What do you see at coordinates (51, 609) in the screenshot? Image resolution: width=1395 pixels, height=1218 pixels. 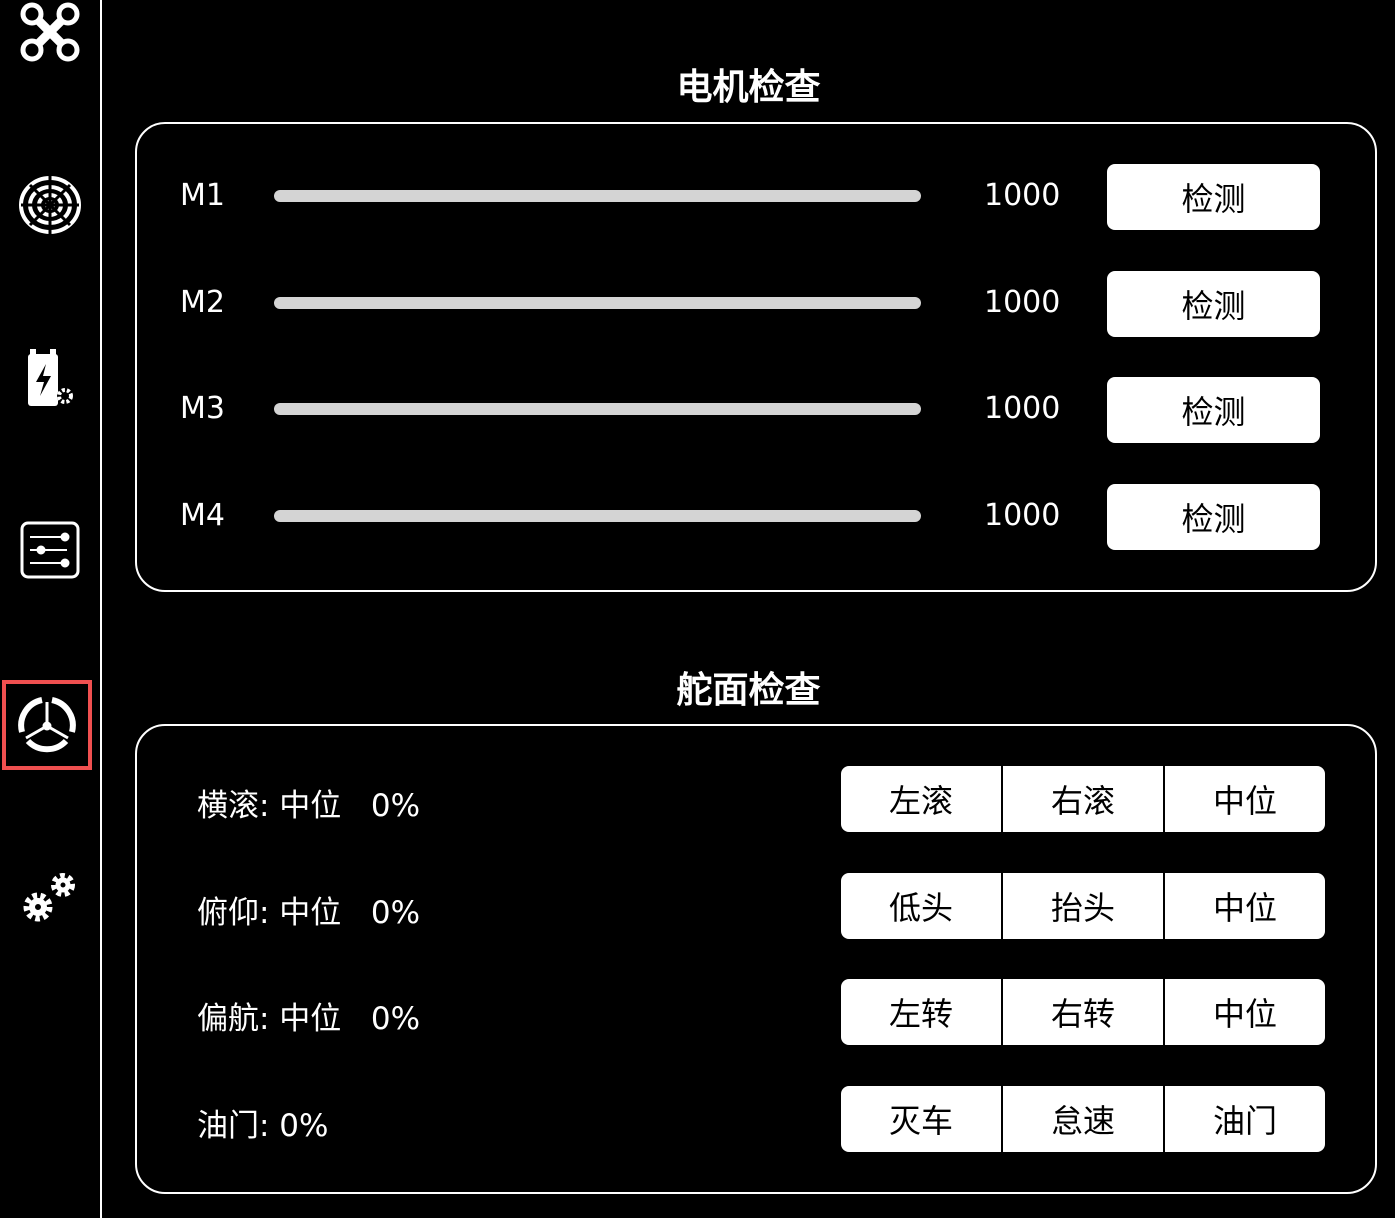 I see `sidebar` at bounding box center [51, 609].